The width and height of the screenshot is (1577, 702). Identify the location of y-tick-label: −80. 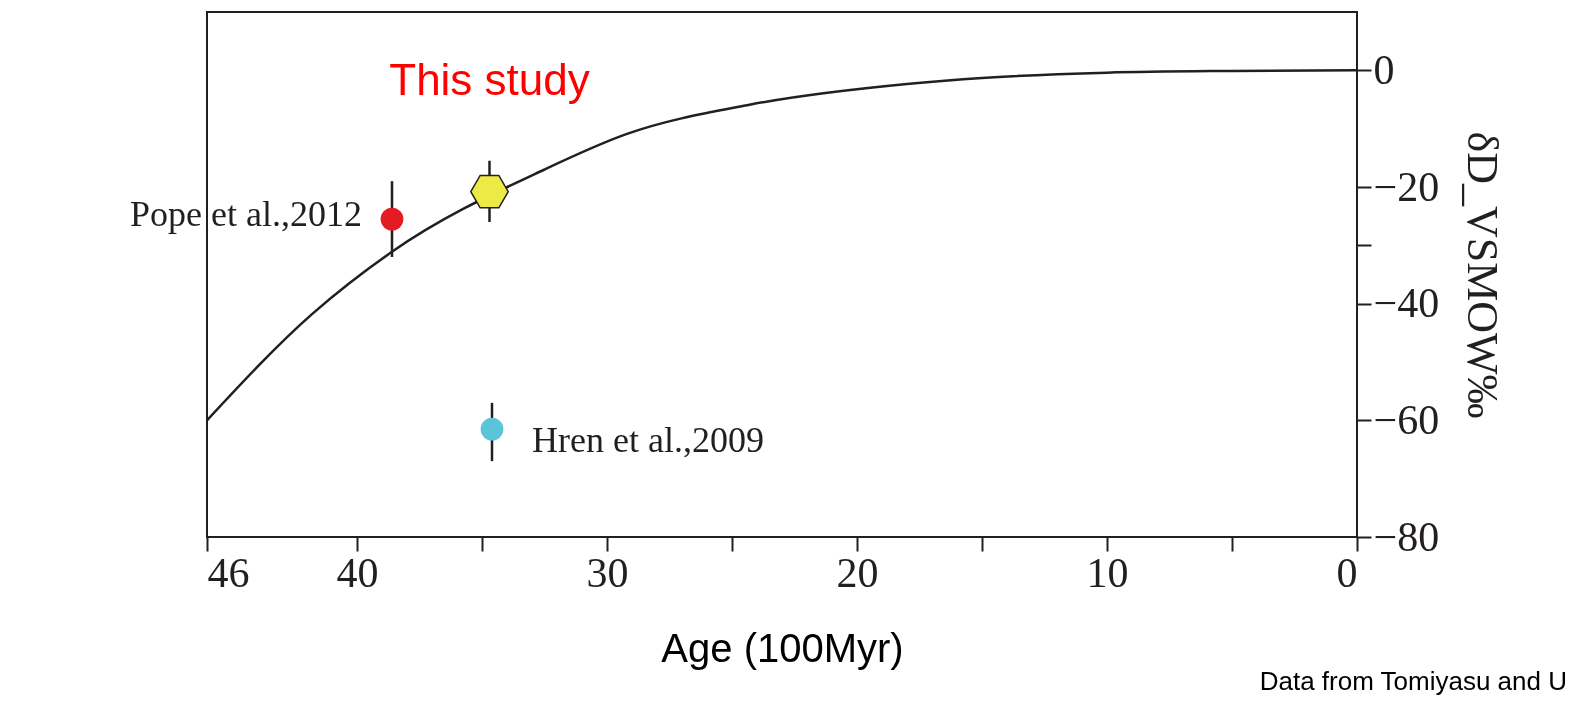
(1406, 536).